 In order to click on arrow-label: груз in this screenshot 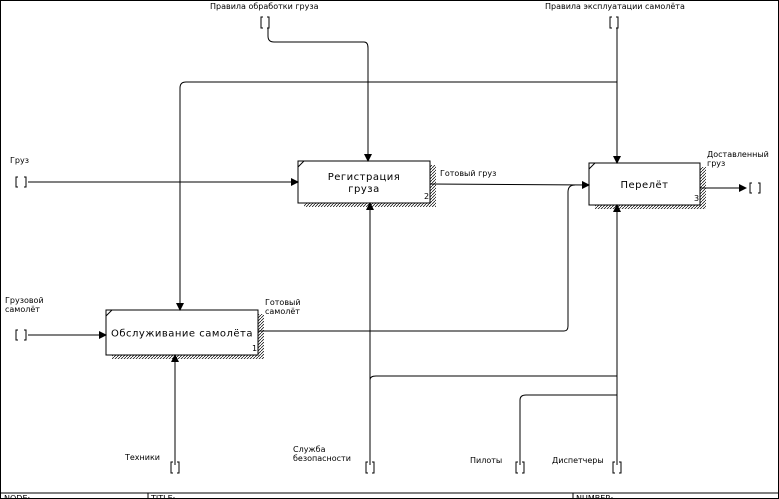, I will do `click(716, 163)`.